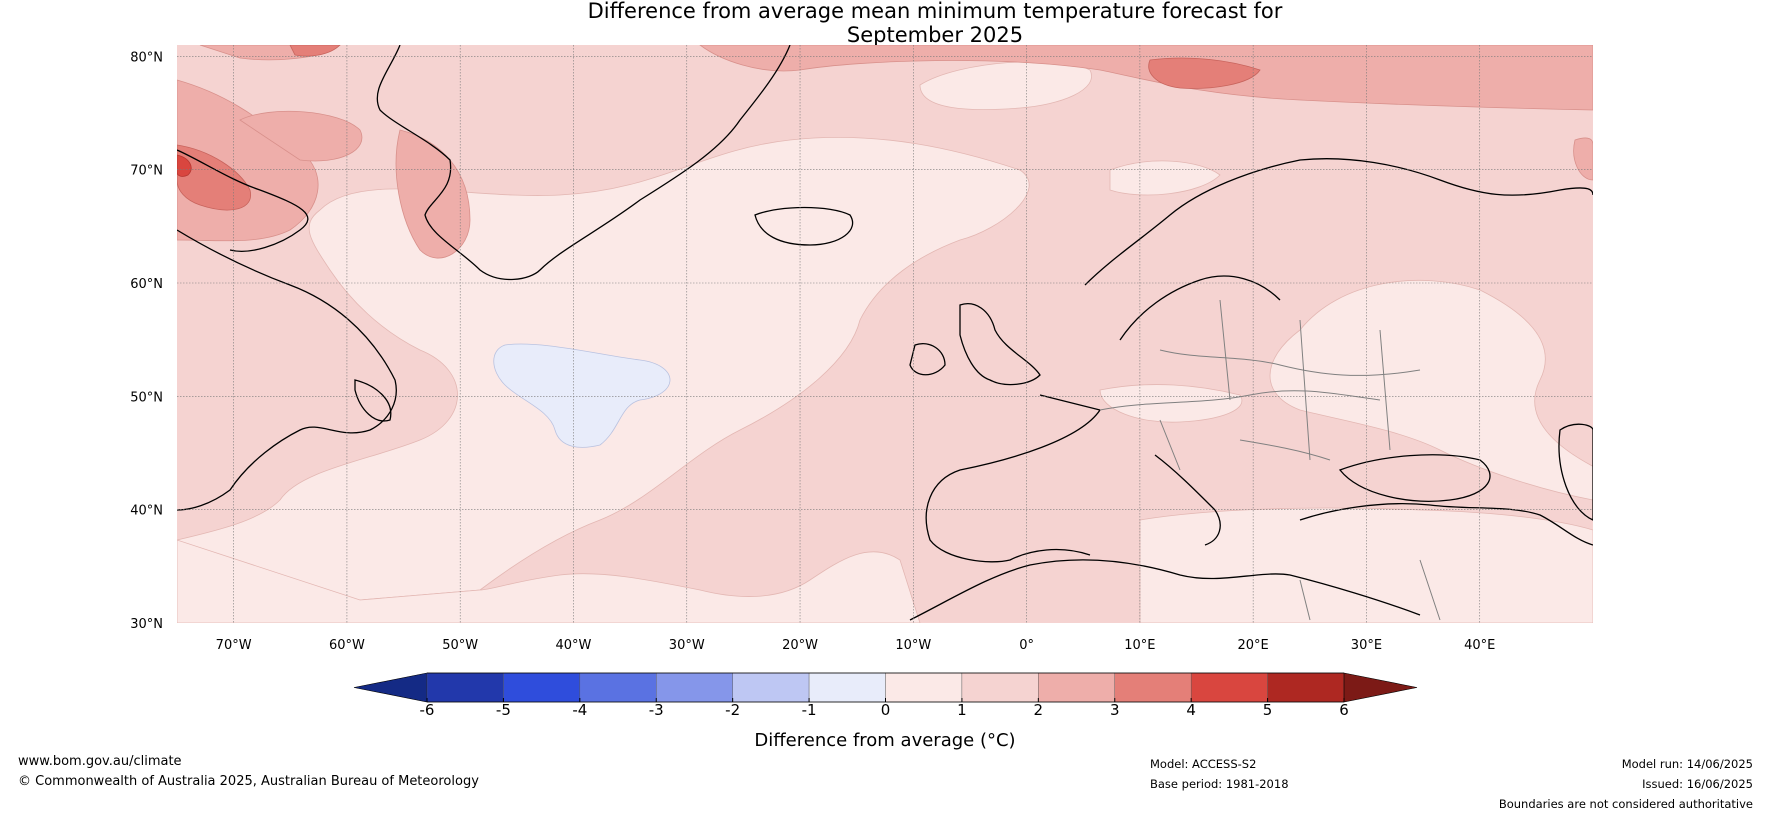 The width and height of the screenshot is (1770, 816). I want to click on colorbar-tick-label: -5, so click(503, 710).